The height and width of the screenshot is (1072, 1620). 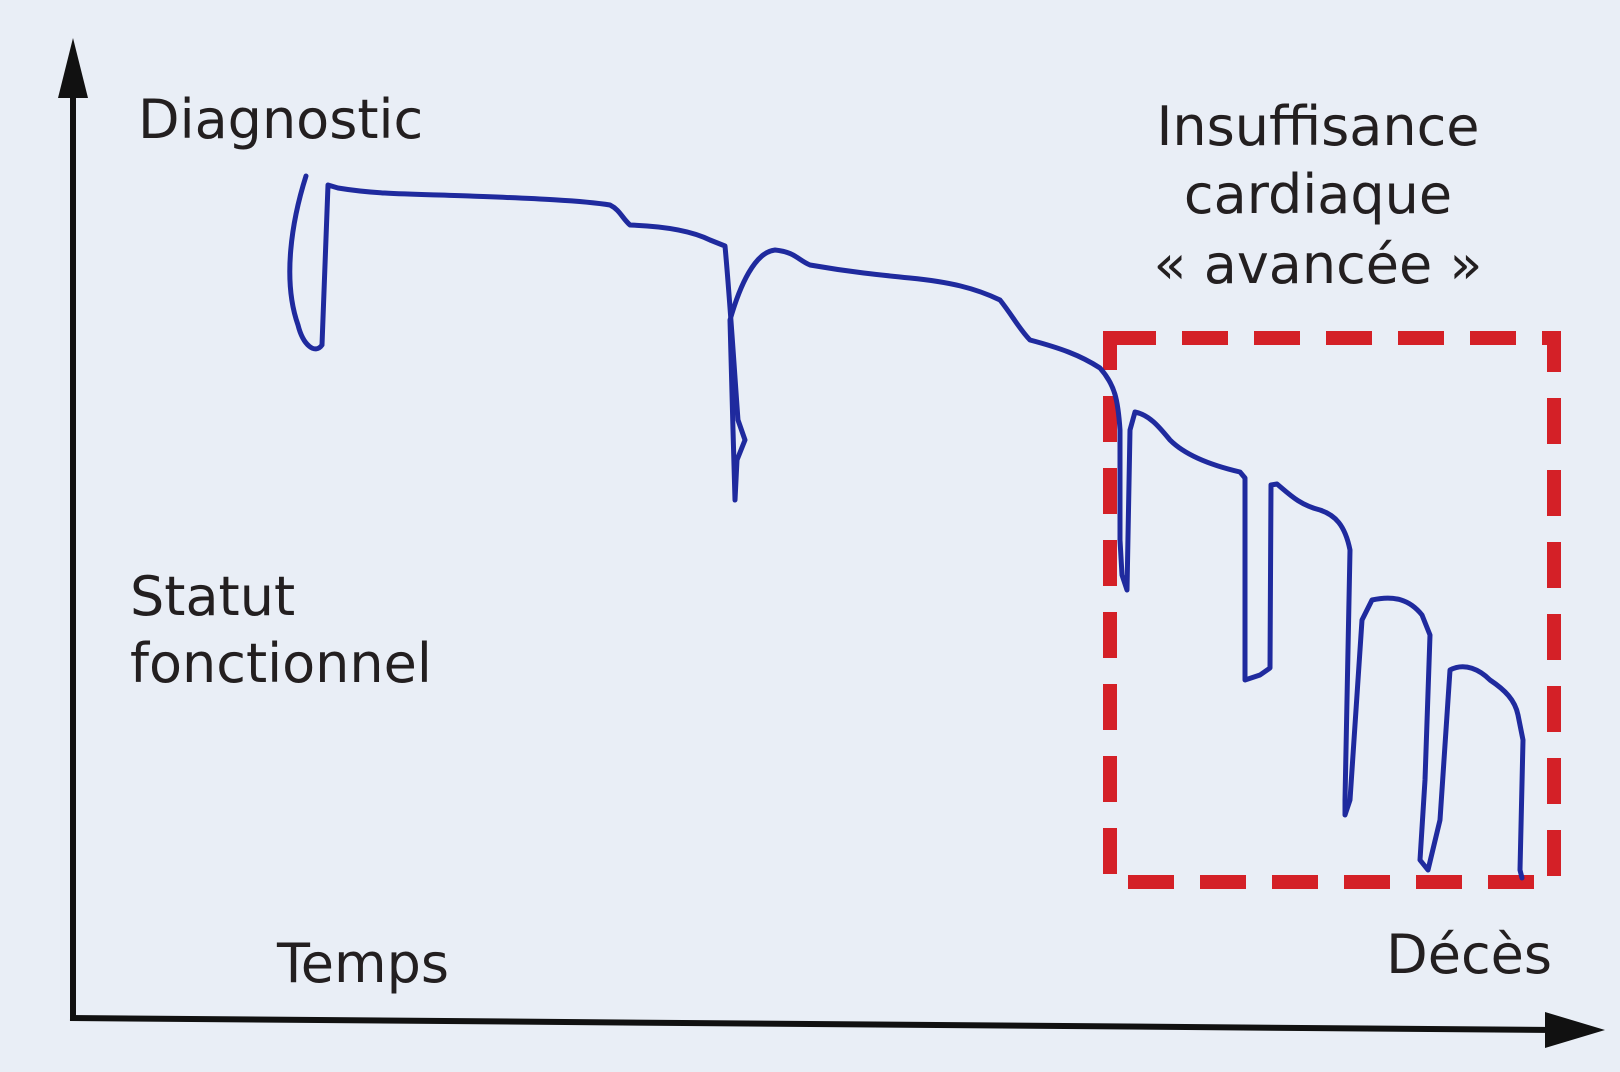 I want to click on advanced-hf-label-line-3: « avancée », so click(x=1318, y=264).